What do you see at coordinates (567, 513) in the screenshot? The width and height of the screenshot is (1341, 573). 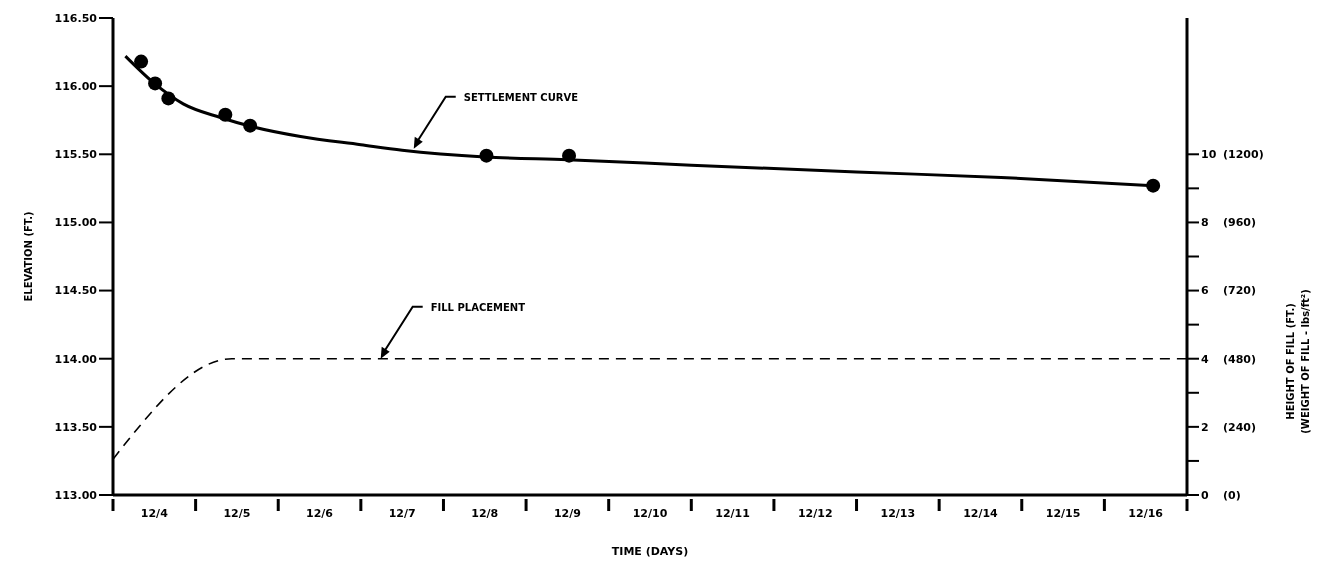 I see `x-tick-label: 12/9` at bounding box center [567, 513].